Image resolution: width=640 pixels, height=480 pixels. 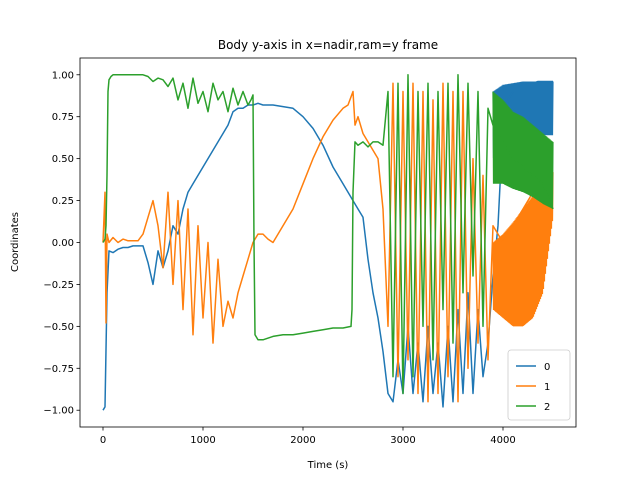 I want to click on y-tick-label: −0.50, so click(x=58, y=327).